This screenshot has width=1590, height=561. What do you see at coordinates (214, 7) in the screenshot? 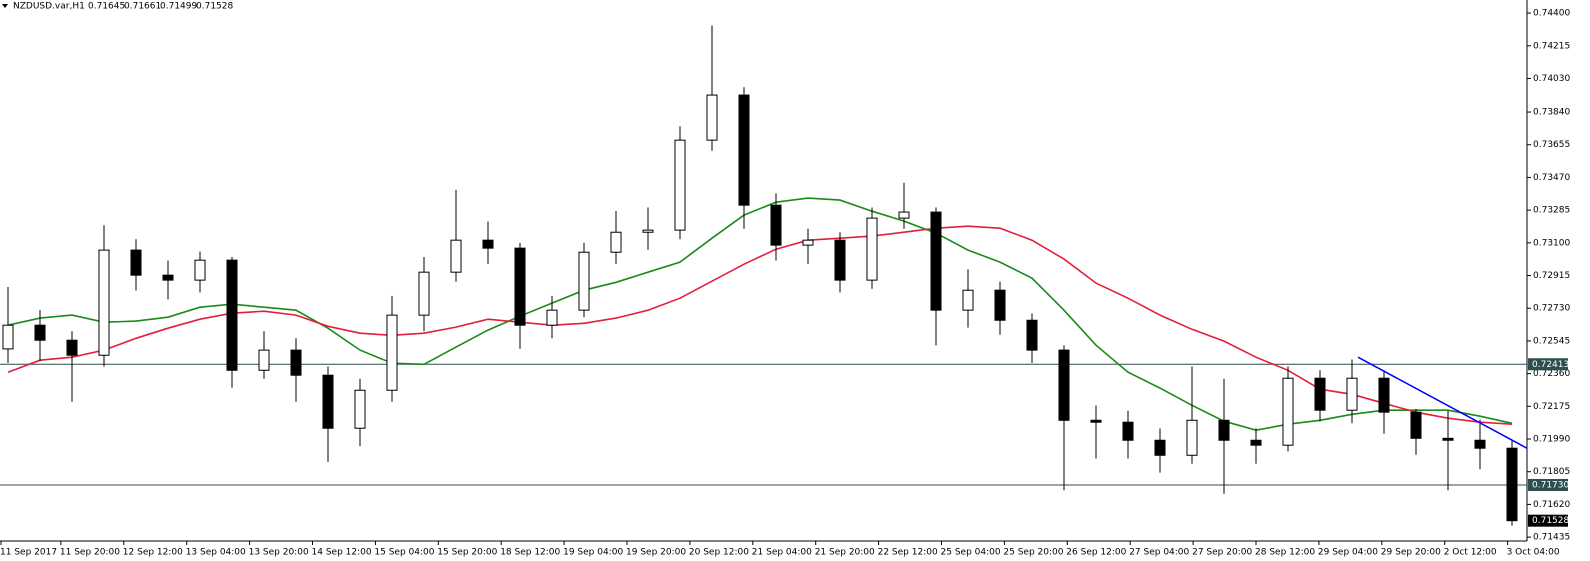
I see `header-value: 0.71528` at bounding box center [214, 7].